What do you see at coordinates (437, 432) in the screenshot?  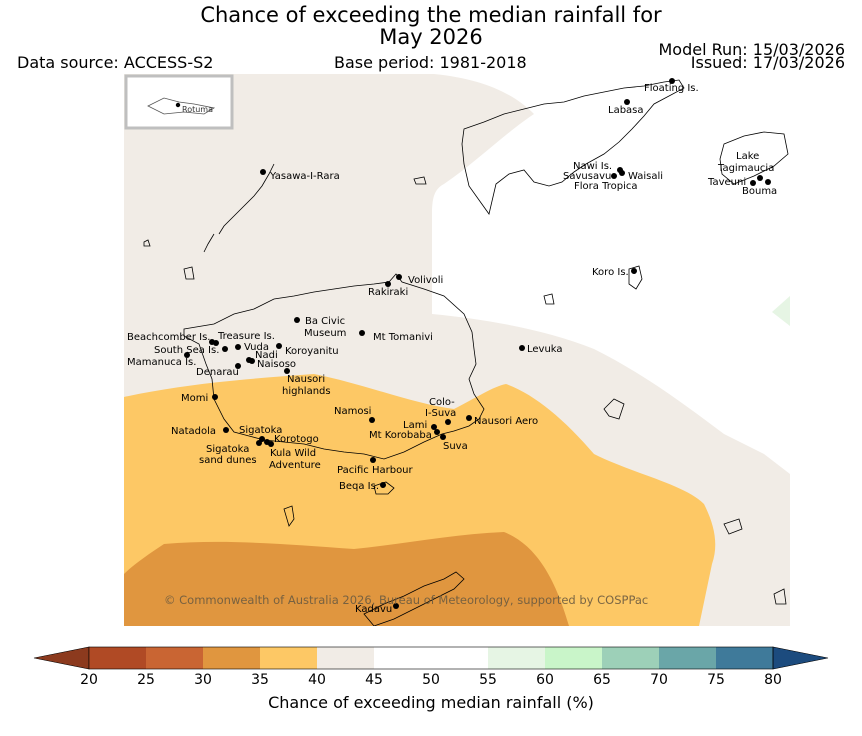 I see `marker-mt-korobaba` at bounding box center [437, 432].